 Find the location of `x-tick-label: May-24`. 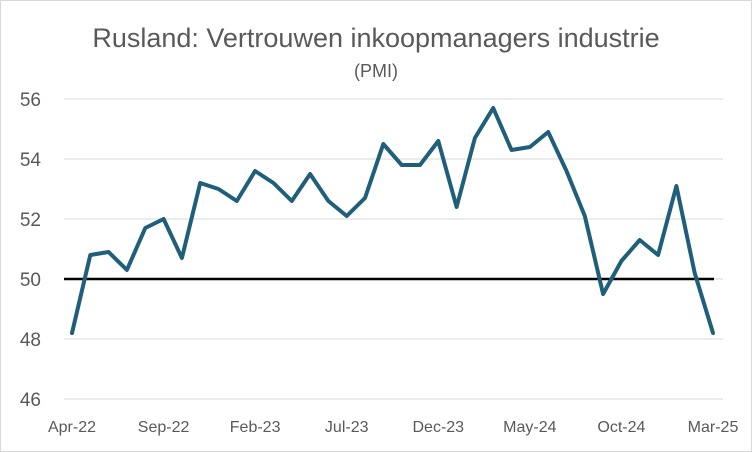

x-tick-label: May-24 is located at coordinates (529, 427).